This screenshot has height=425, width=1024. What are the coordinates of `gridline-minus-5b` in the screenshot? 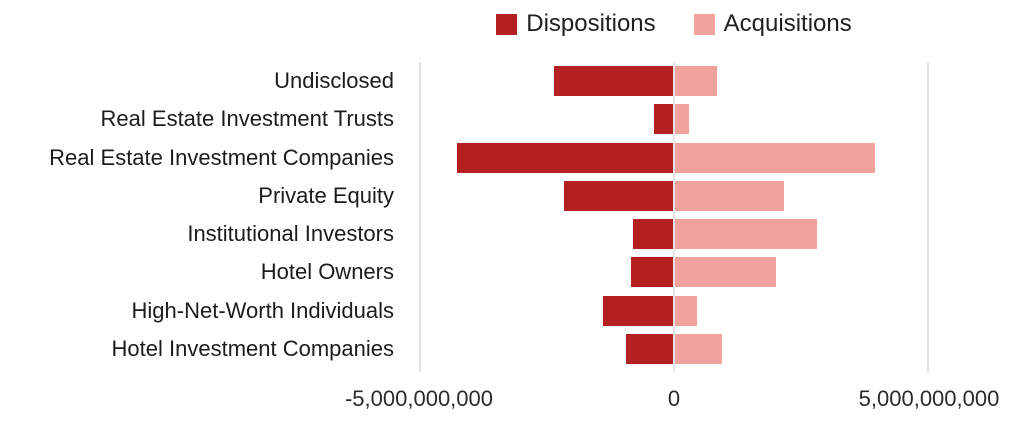 It's located at (420, 217).